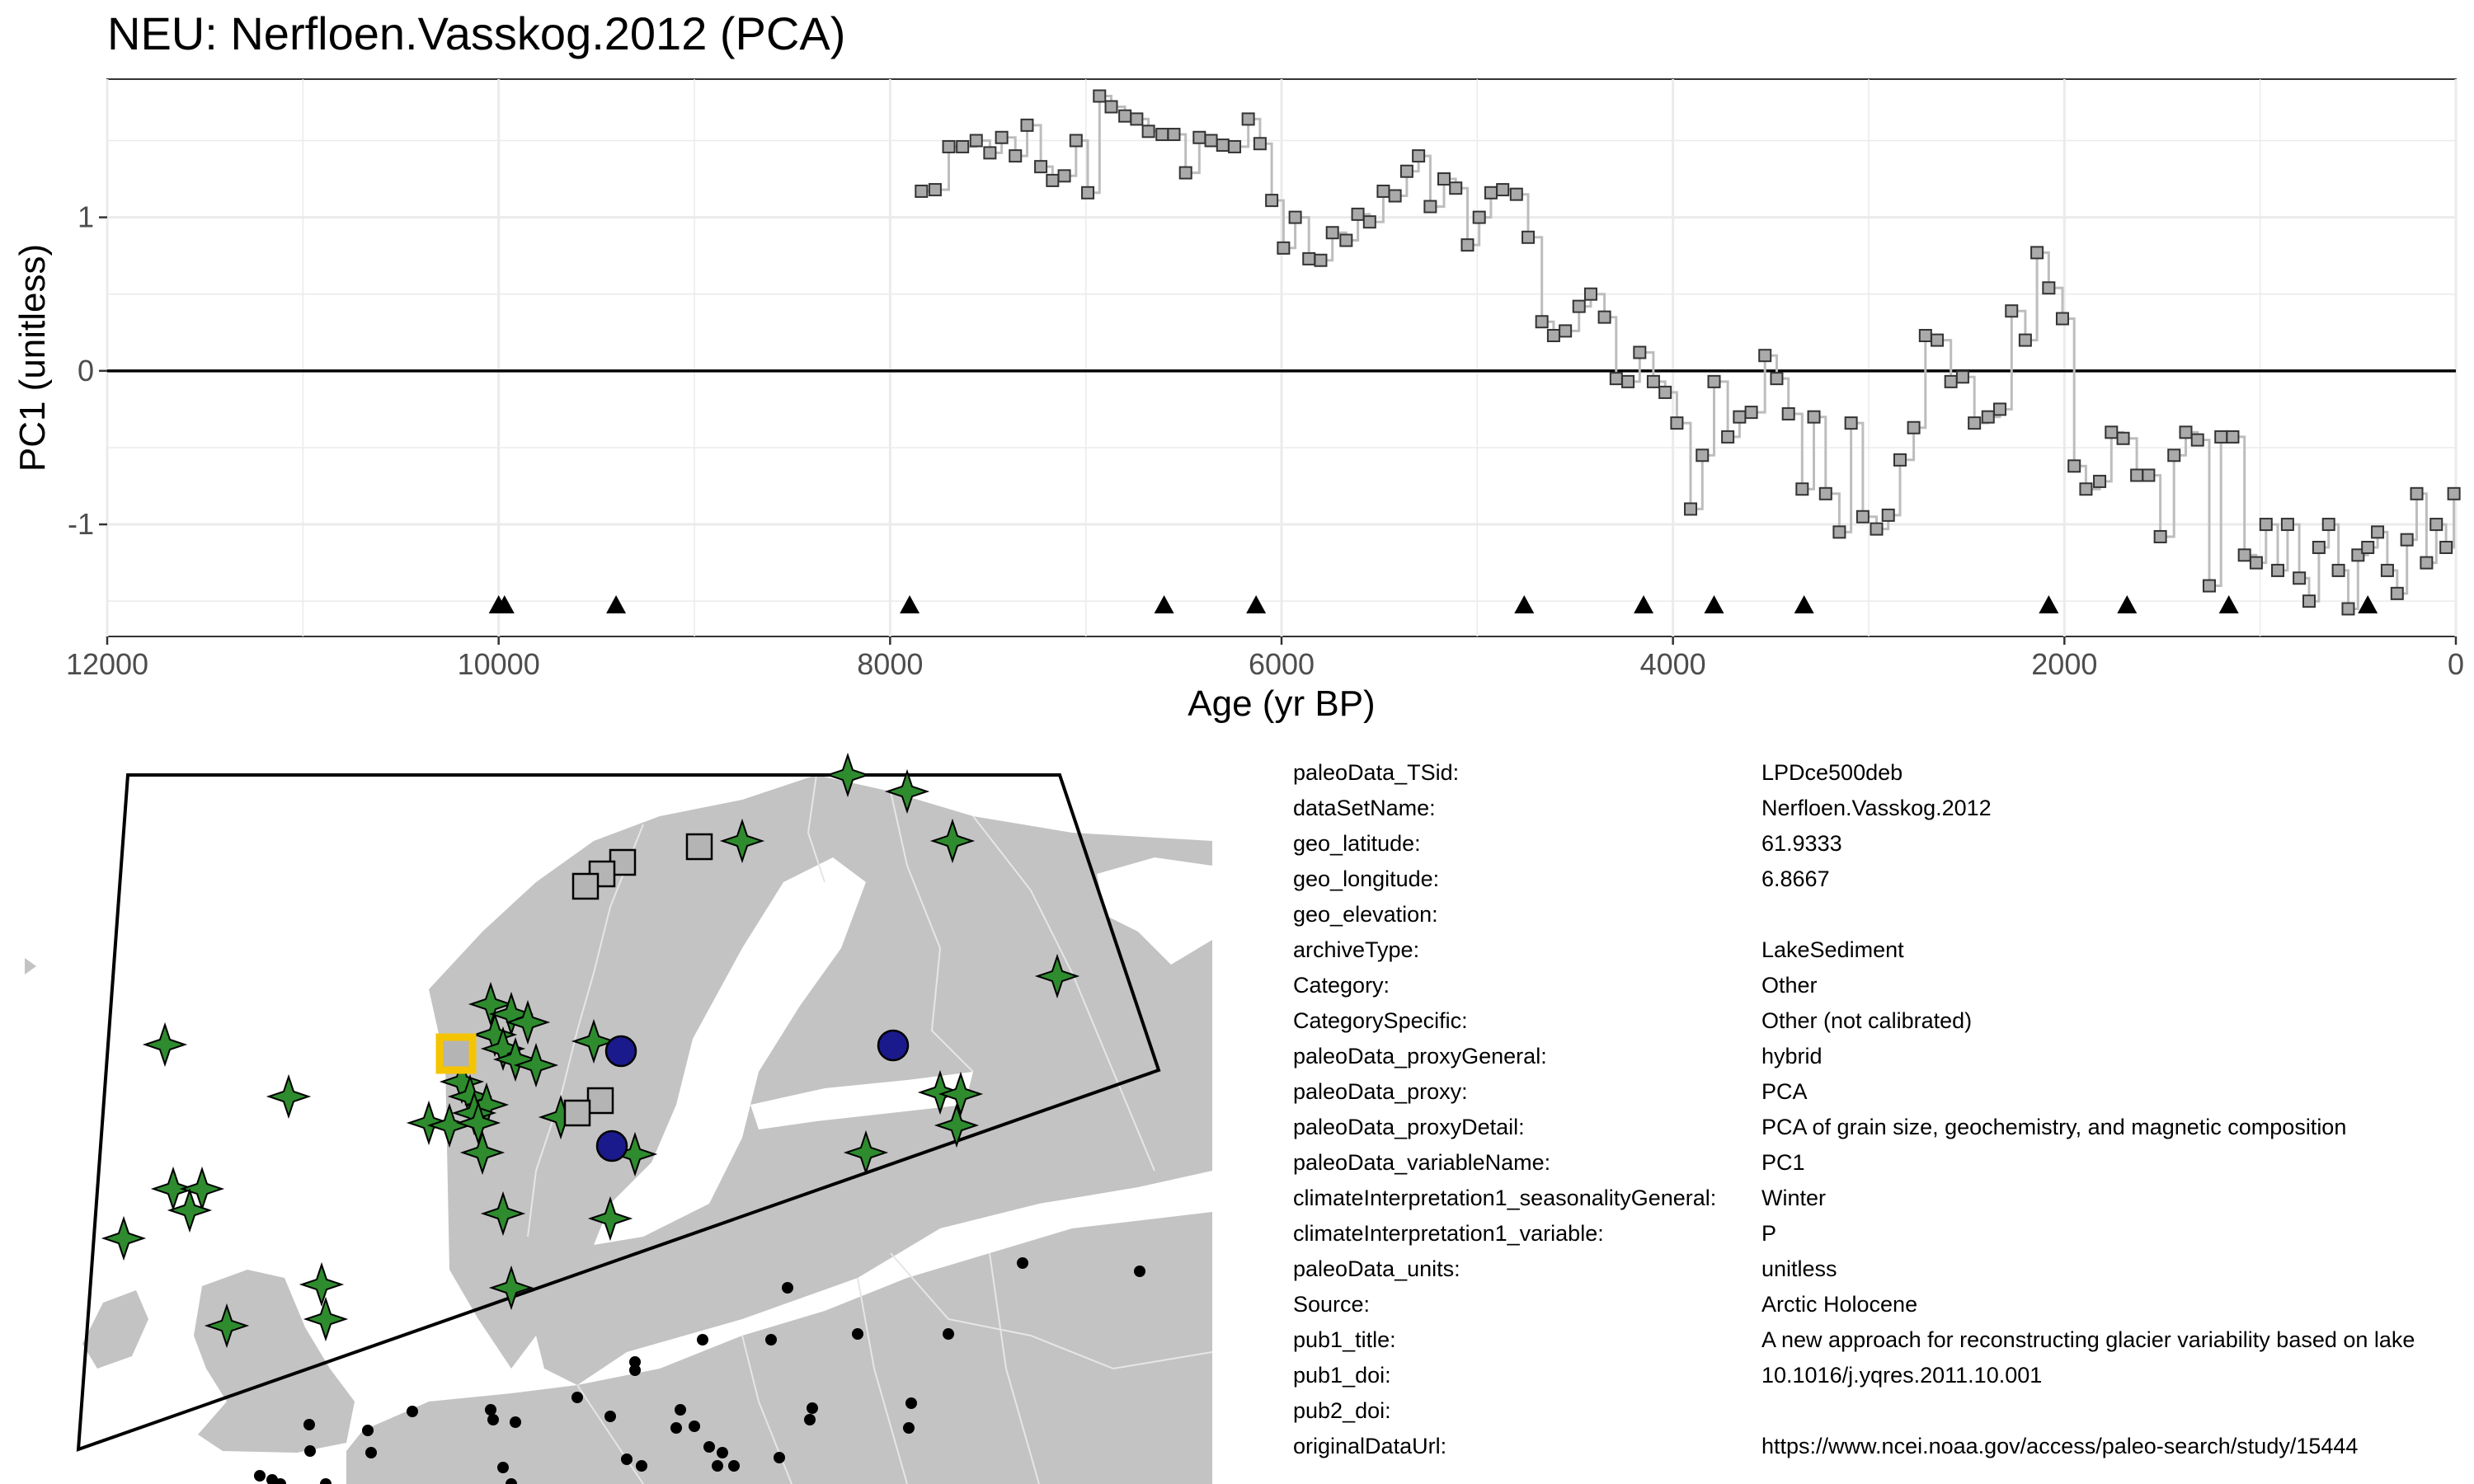 The image size is (2474, 1484). What do you see at coordinates (499, 664) in the screenshot?
I see `x-tick-label: 10000` at bounding box center [499, 664].